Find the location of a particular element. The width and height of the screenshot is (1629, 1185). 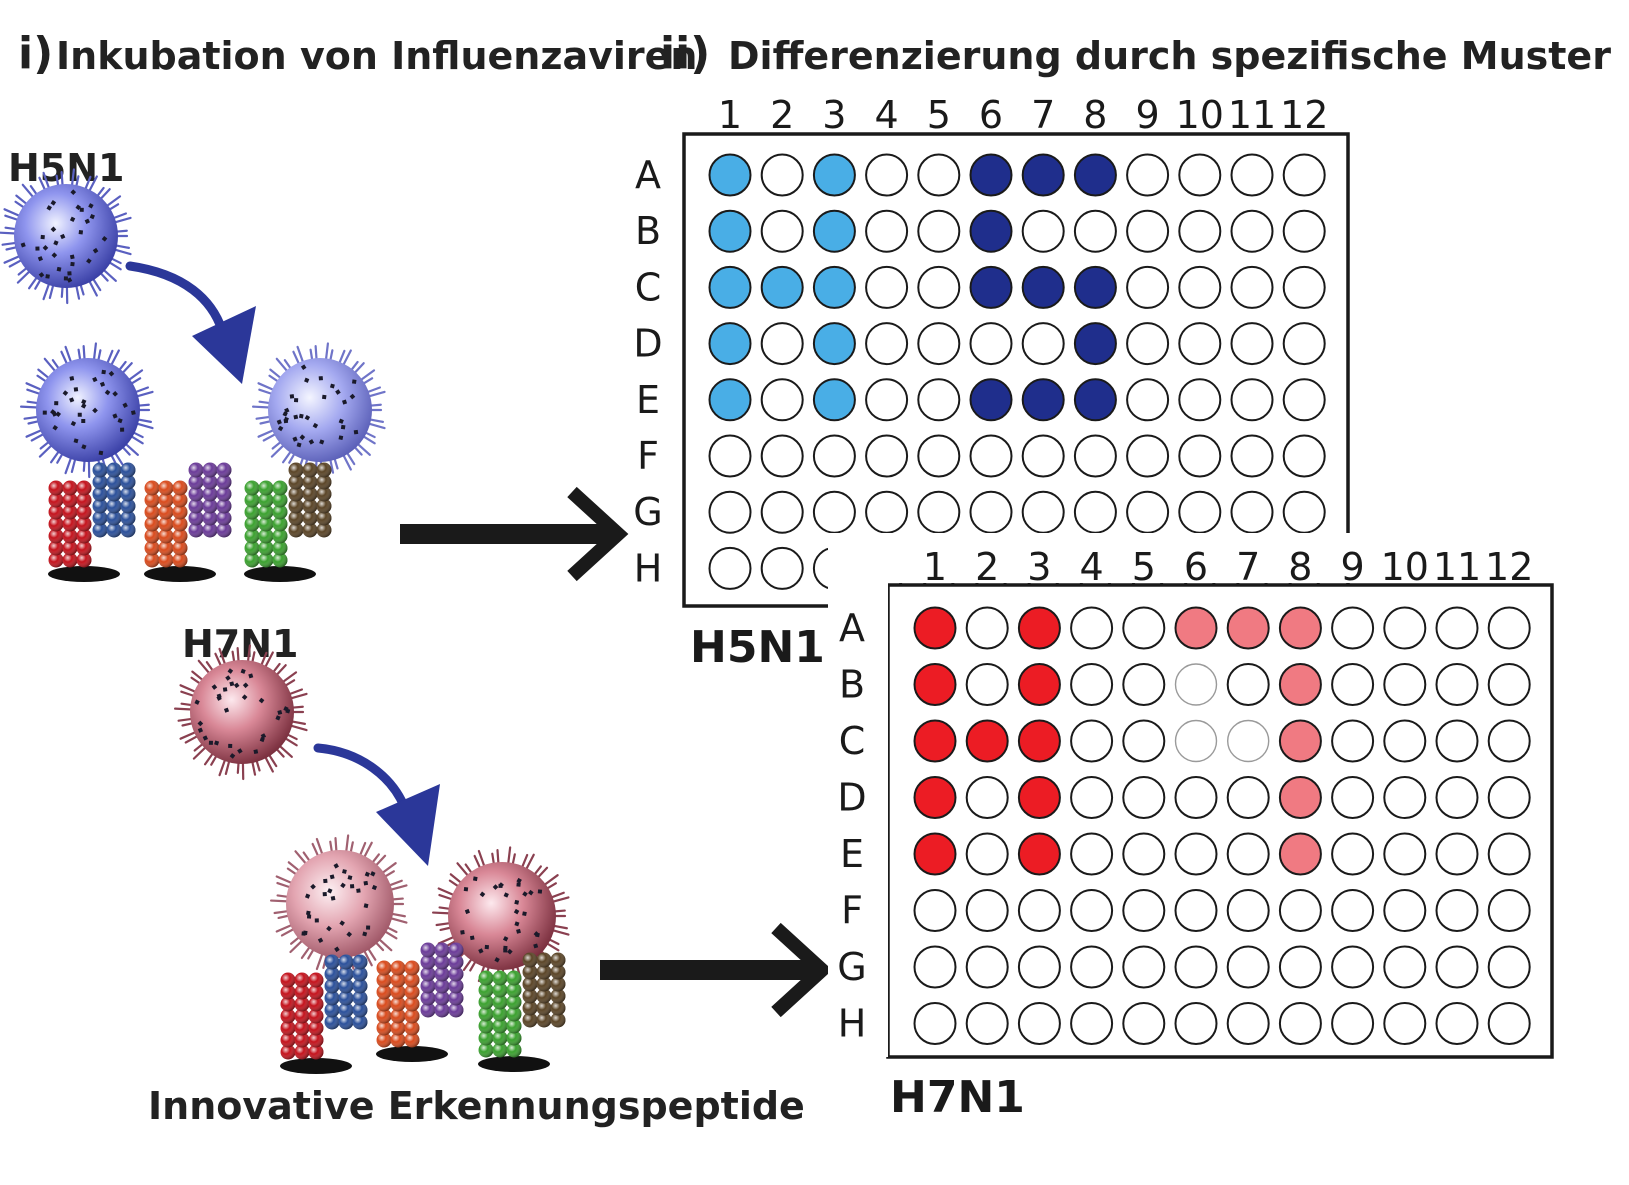

well-F3 is located at coordinates (1039, 910).